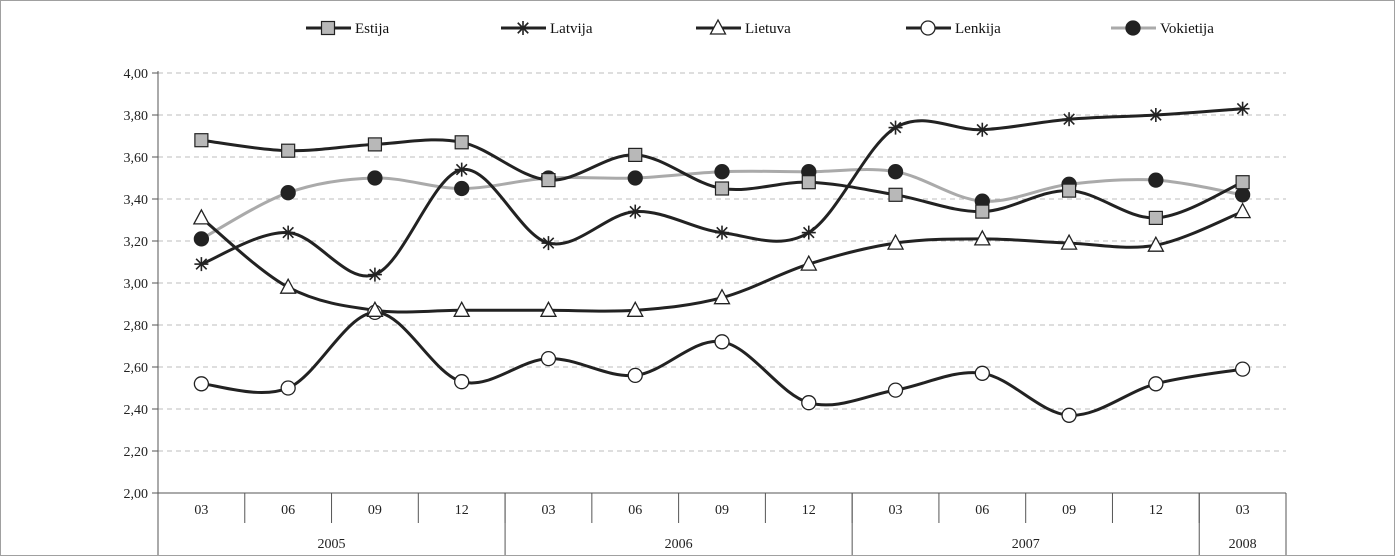 The image size is (1395, 556). What do you see at coordinates (136, 494) in the screenshot?
I see `y-tick-label: 2,00` at bounding box center [136, 494].